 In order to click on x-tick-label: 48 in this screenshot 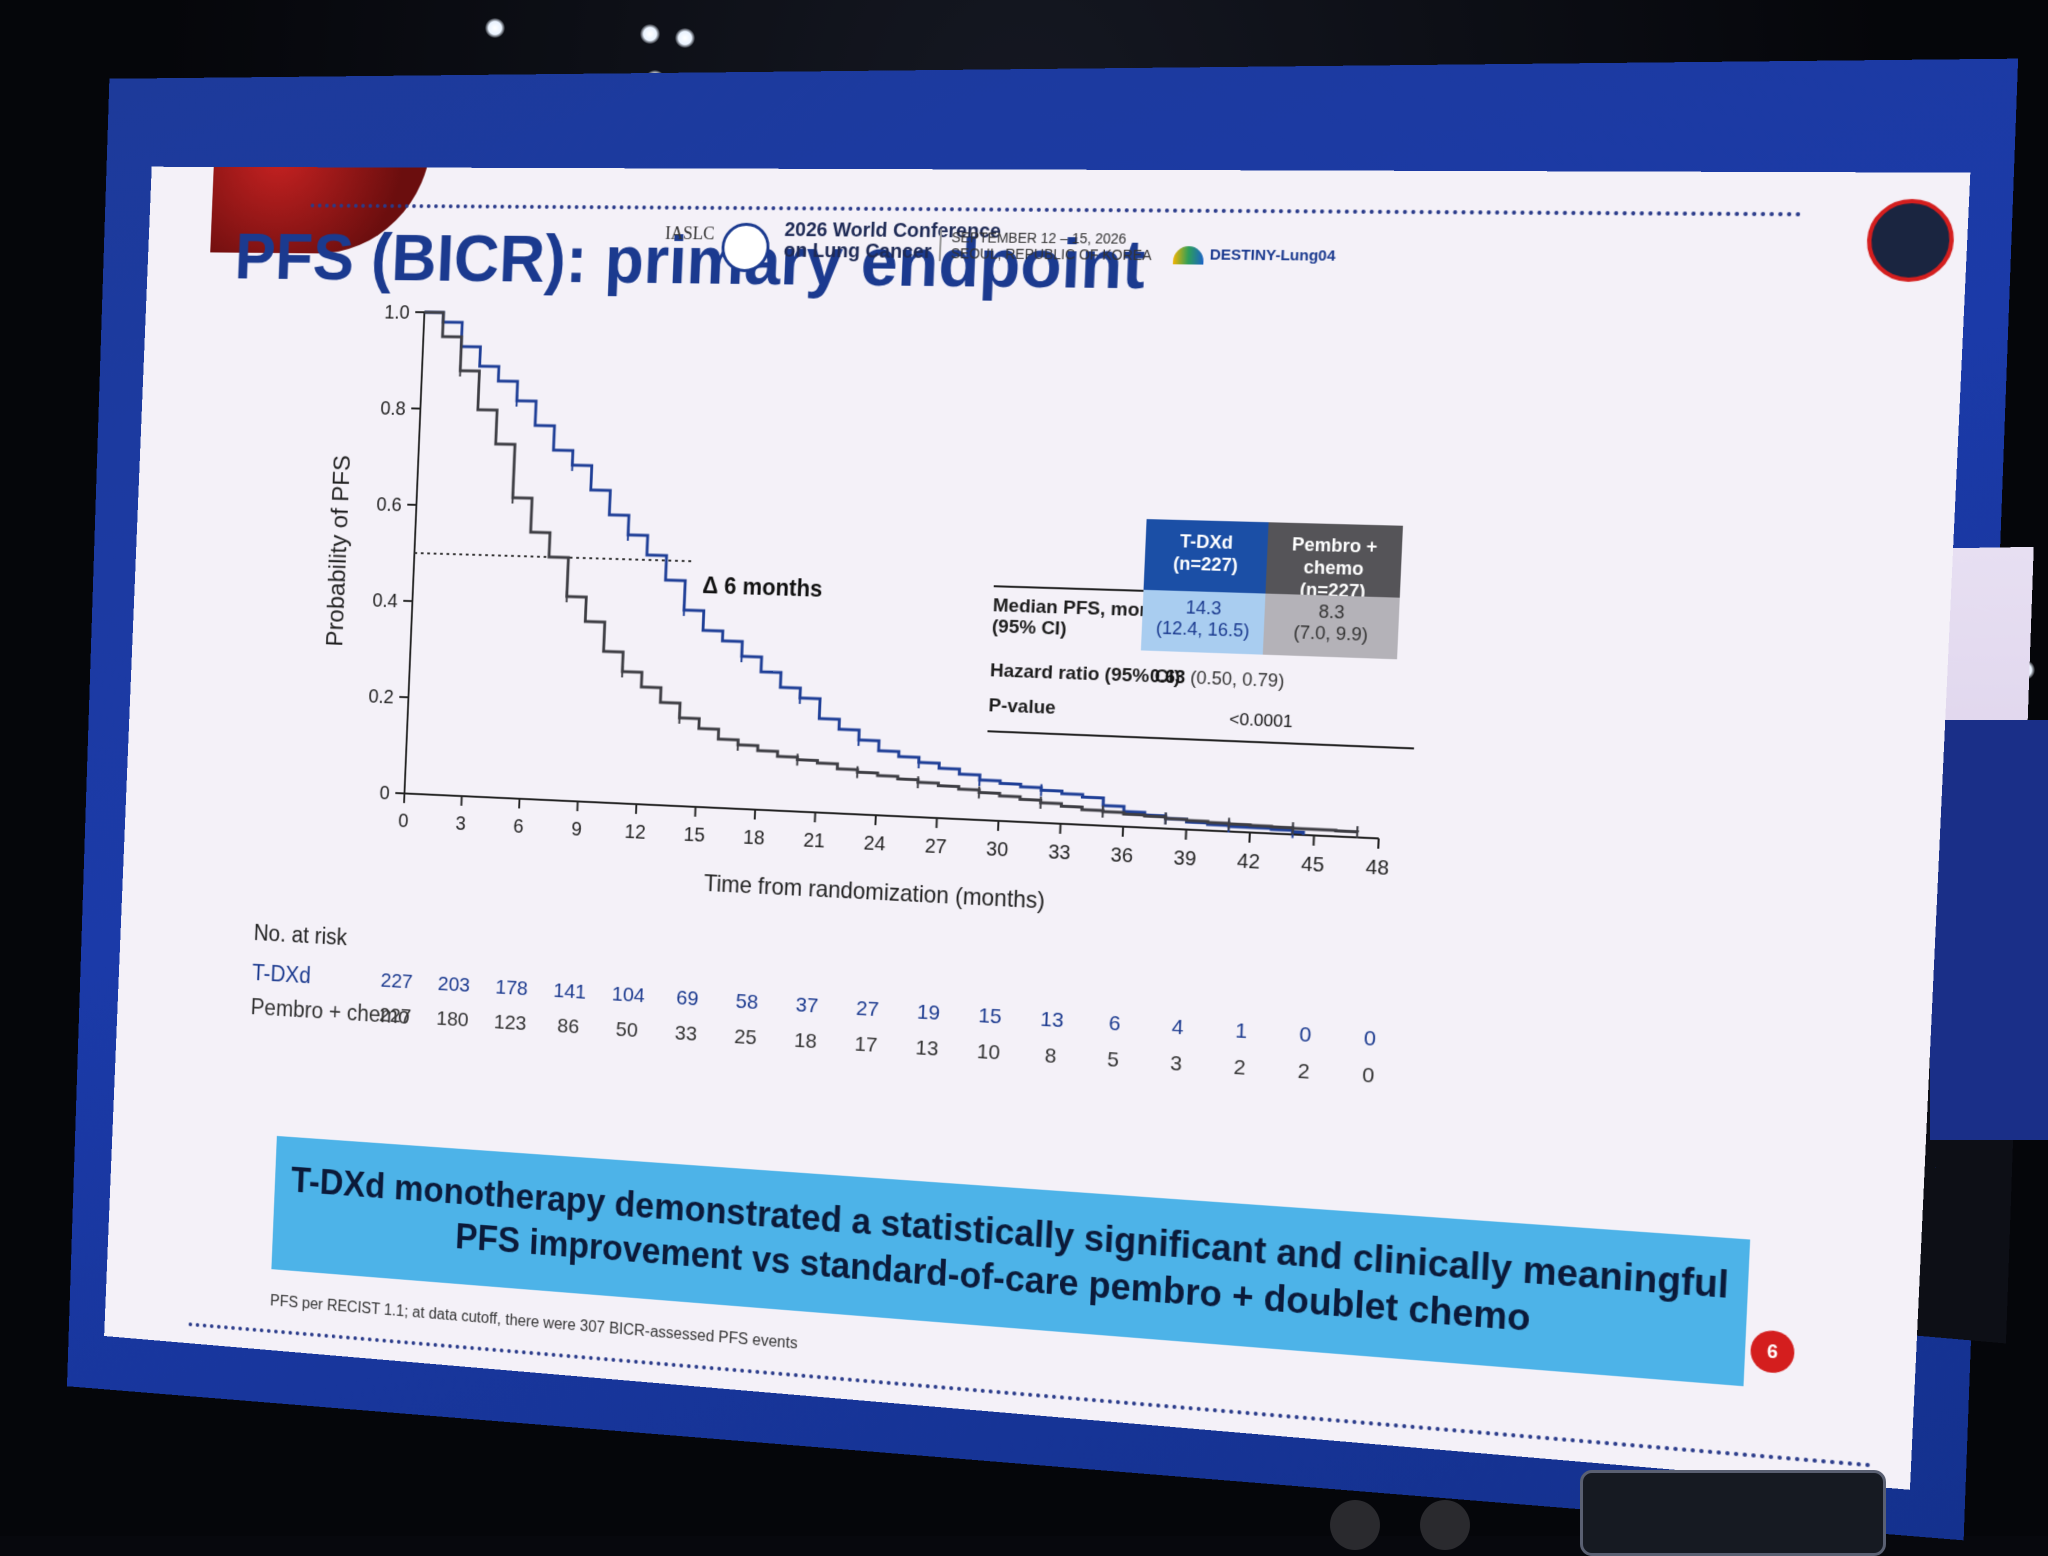, I will do `click(1377, 868)`.